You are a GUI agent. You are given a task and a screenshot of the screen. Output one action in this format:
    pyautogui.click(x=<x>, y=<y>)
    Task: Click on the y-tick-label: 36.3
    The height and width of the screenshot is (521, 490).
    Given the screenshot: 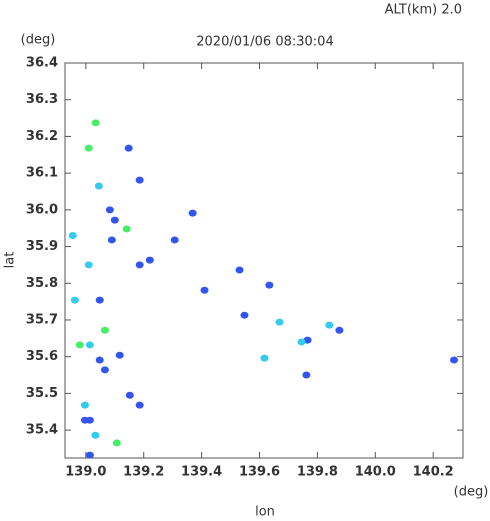 What is the action you would take?
    pyautogui.click(x=42, y=99)
    